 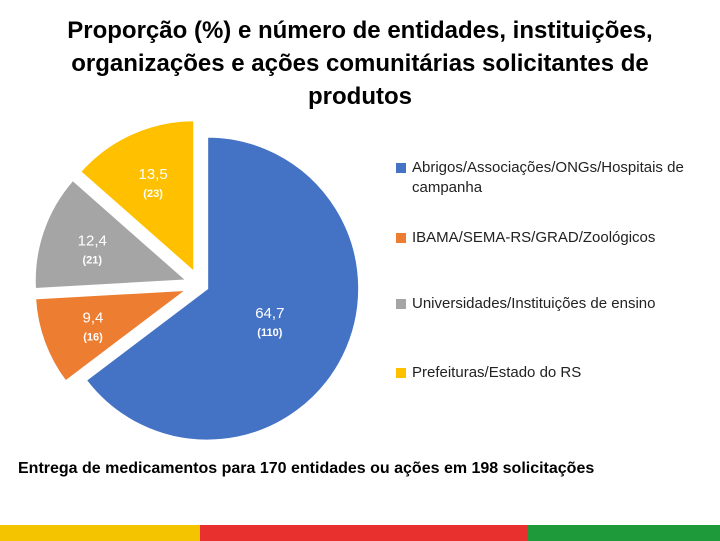 I want to click on legend-item-ibama: IBAMA/SEMA-RS/GRAD/Zoológicos, so click(x=554, y=238).